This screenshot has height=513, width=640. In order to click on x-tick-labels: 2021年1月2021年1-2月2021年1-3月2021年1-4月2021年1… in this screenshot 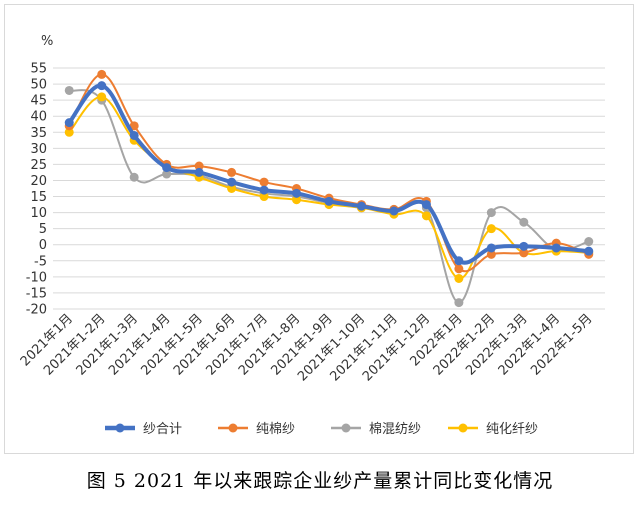, I will do `click(307, 347)`.